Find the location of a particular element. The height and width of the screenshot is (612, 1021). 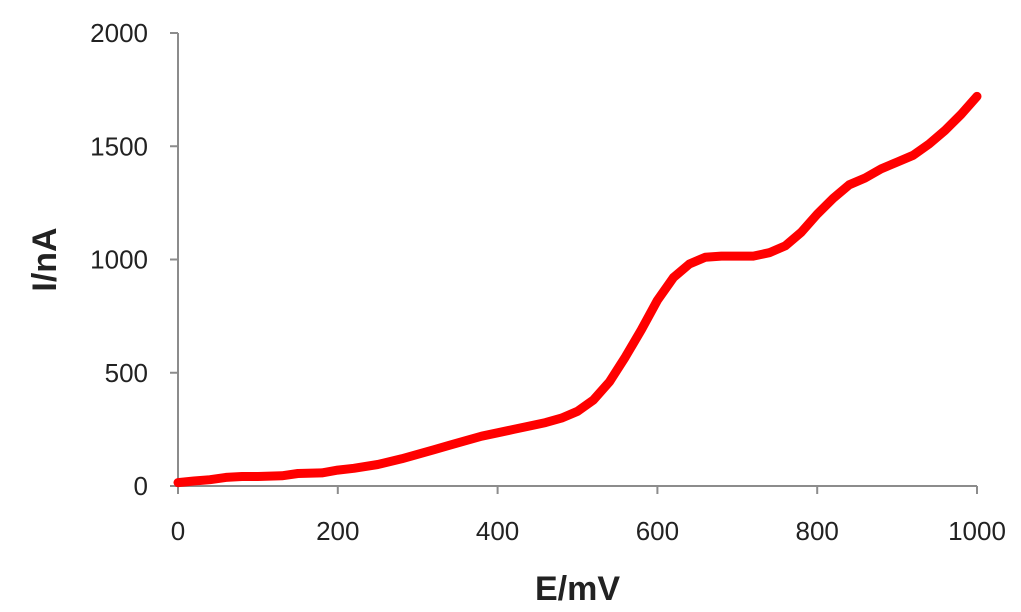

x-tick-label: 1000 is located at coordinates (977, 531).